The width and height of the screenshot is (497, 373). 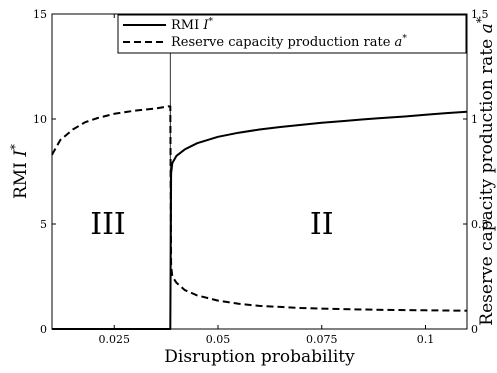 I want to click on y-tick-label-left: 0, so click(x=43, y=329).